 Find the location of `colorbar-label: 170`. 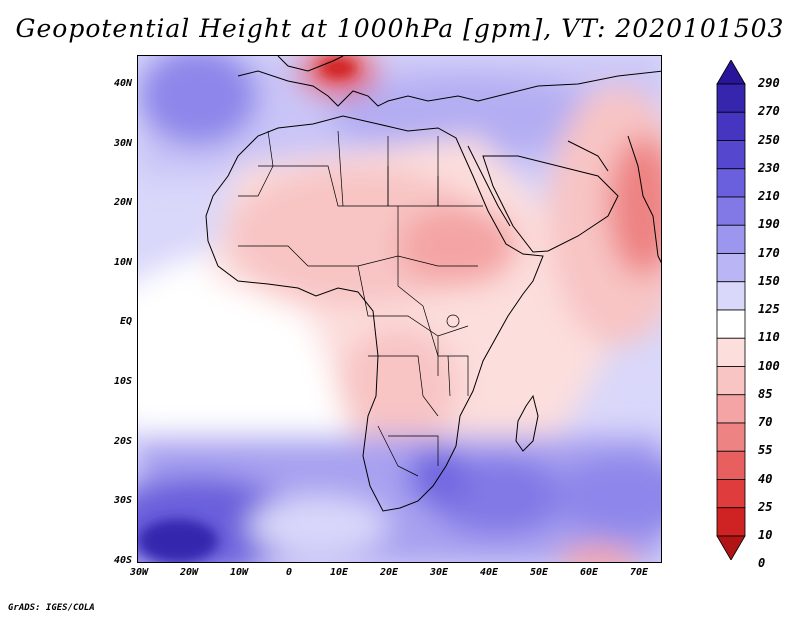

colorbar-label: 170 is located at coordinates (769, 252).